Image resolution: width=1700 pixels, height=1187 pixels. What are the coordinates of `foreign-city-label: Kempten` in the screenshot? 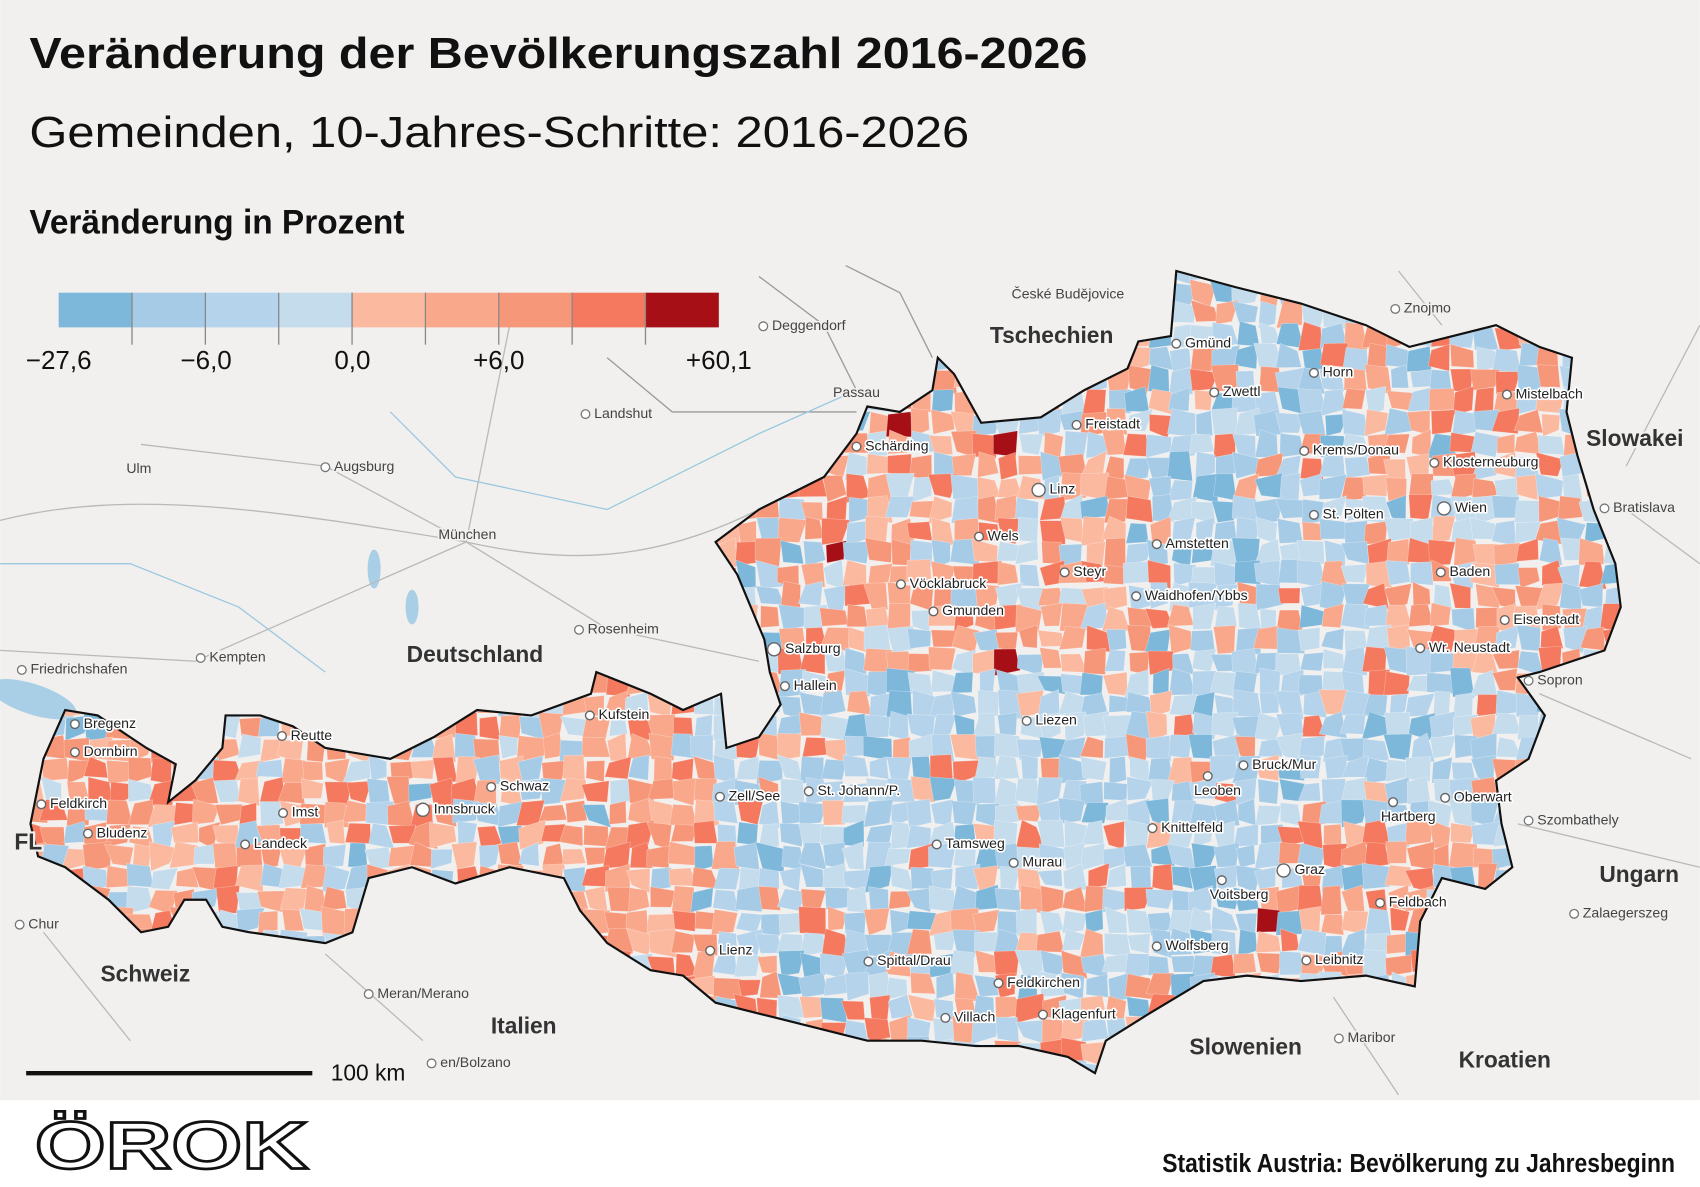 It's located at (237, 657).